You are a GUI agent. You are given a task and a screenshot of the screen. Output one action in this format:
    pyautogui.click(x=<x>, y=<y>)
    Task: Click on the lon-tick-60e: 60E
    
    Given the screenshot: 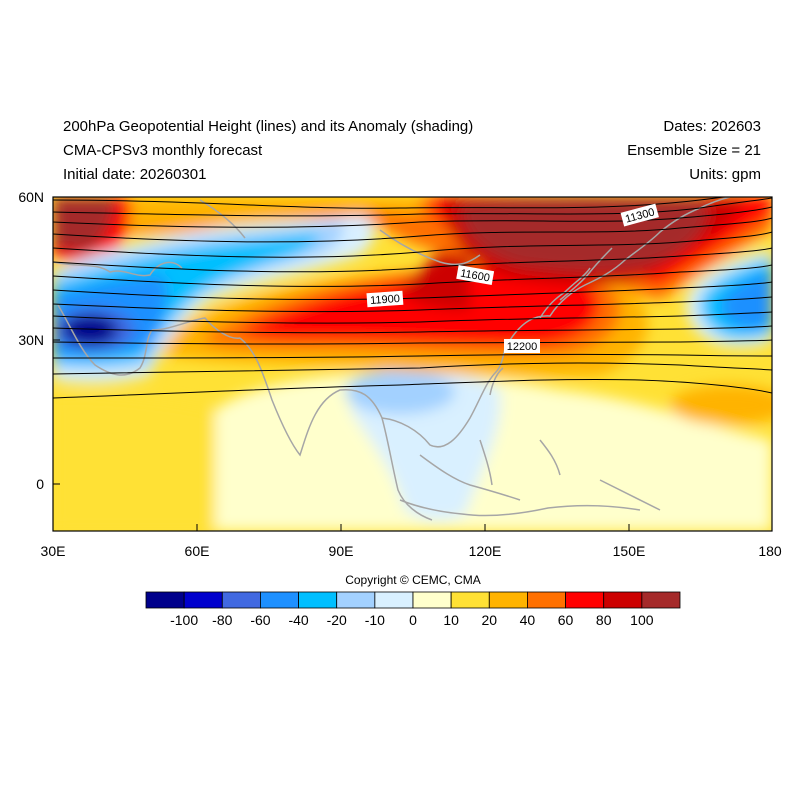 What is the action you would take?
    pyautogui.click(x=197, y=551)
    